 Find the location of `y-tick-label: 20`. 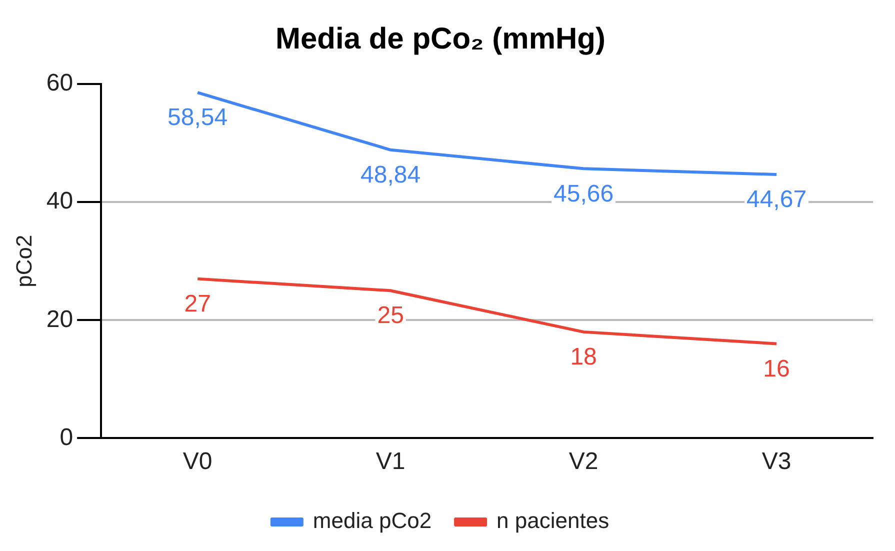

y-tick-label: 20 is located at coordinates (60, 319).